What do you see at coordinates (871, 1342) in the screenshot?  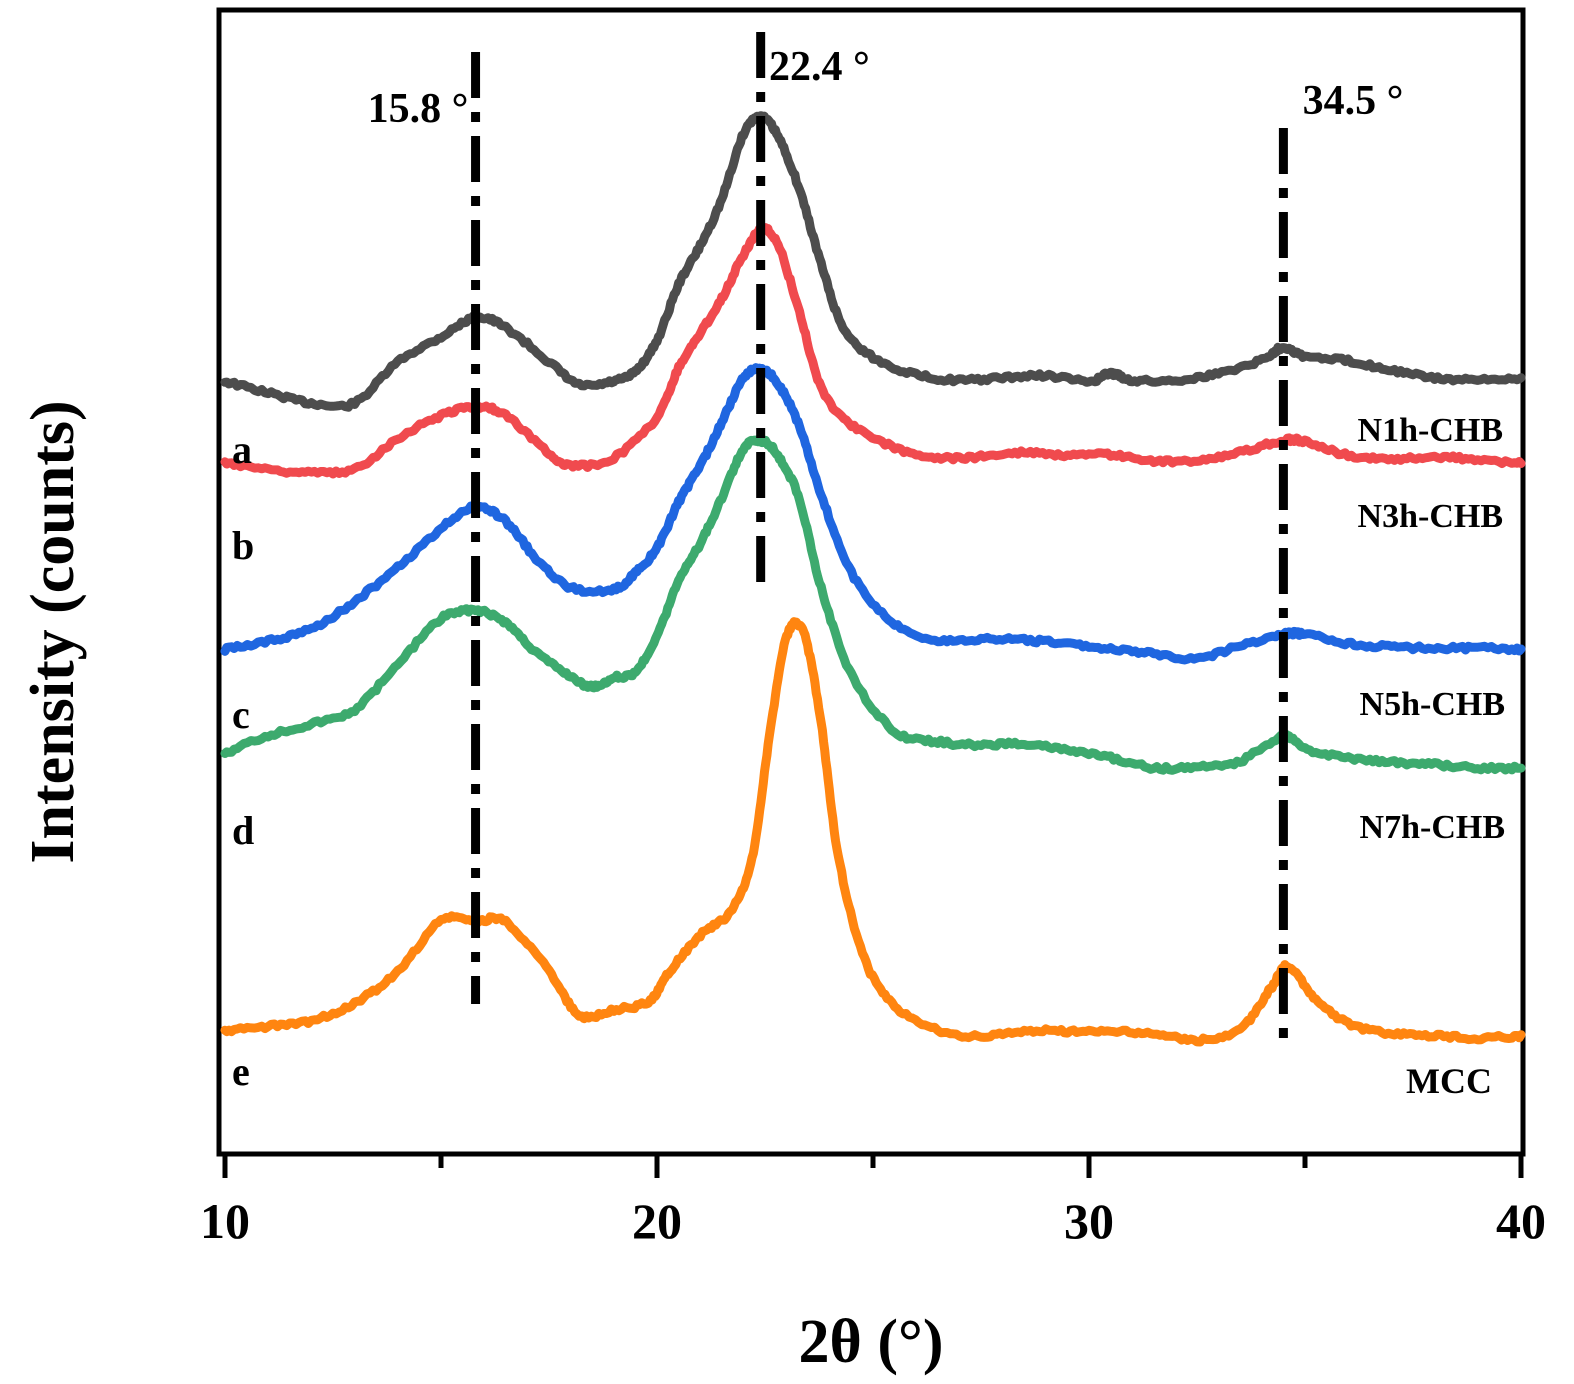 I see `x-axis-title: 2θ (°)` at bounding box center [871, 1342].